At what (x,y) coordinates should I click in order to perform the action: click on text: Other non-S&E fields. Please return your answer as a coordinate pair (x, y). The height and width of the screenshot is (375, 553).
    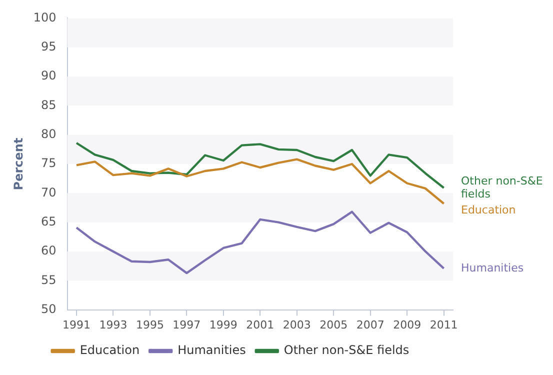
    Looking at the image, I should click on (502, 187).